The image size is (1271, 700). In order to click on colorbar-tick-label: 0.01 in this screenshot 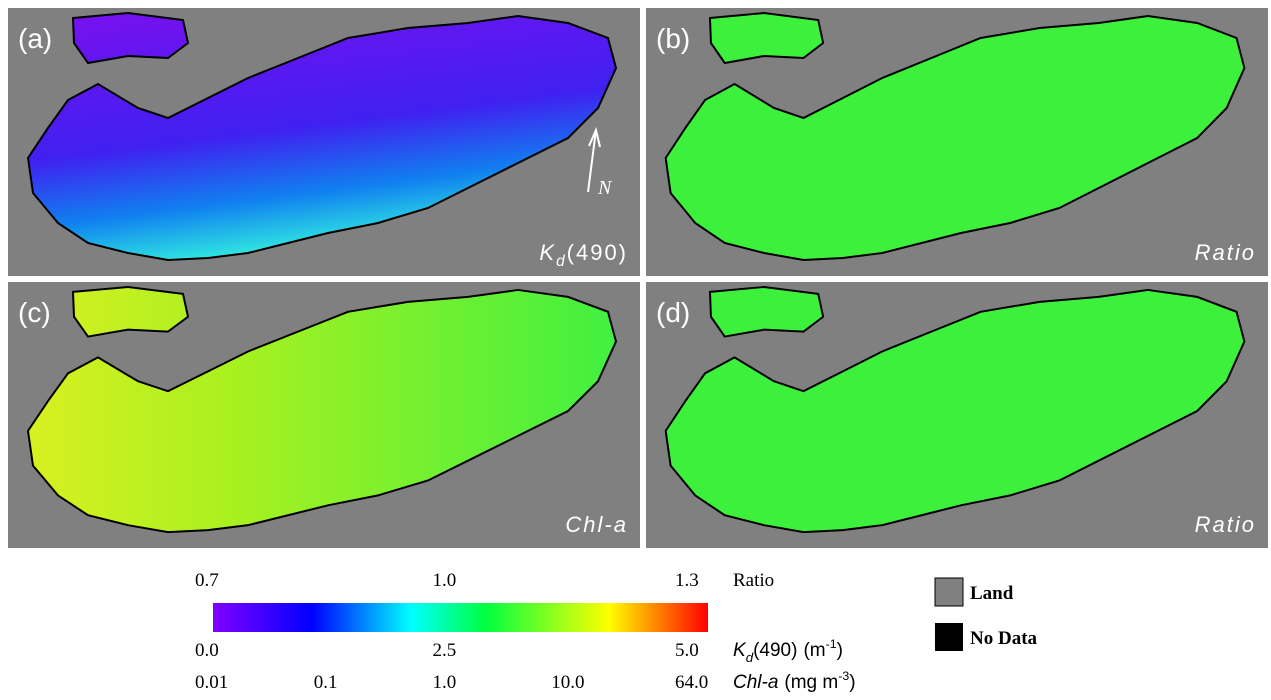, I will do `click(211, 682)`.